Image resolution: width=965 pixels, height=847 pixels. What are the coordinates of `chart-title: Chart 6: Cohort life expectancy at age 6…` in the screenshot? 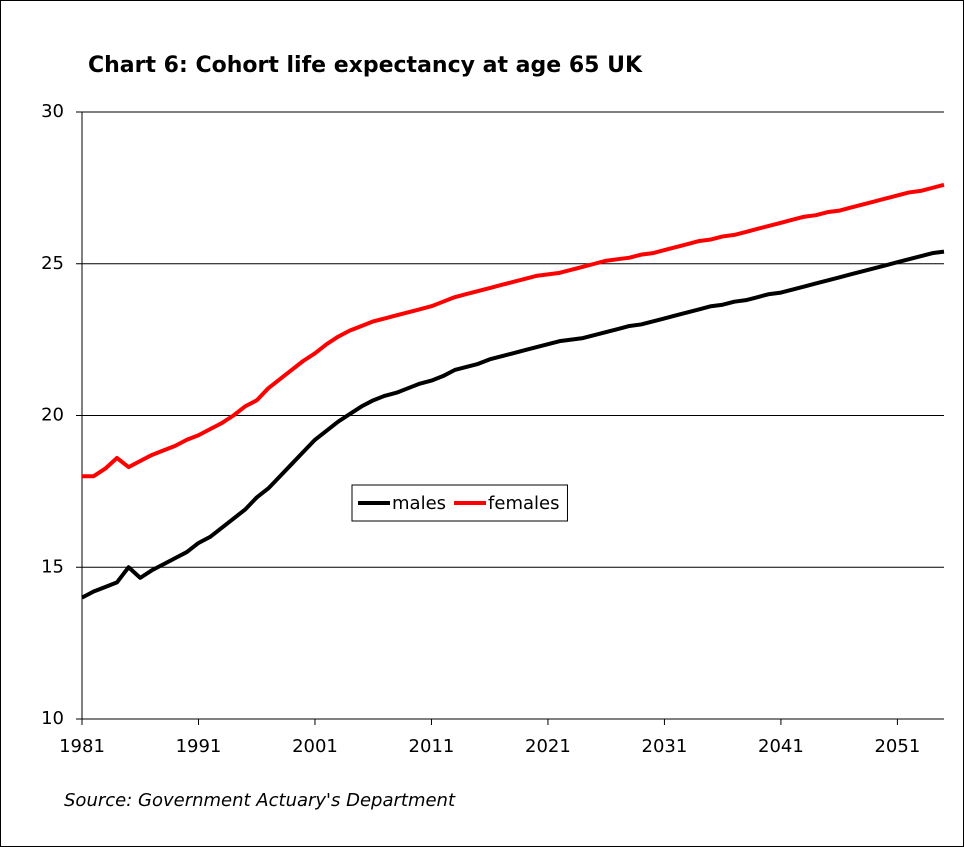 It's located at (365, 65).